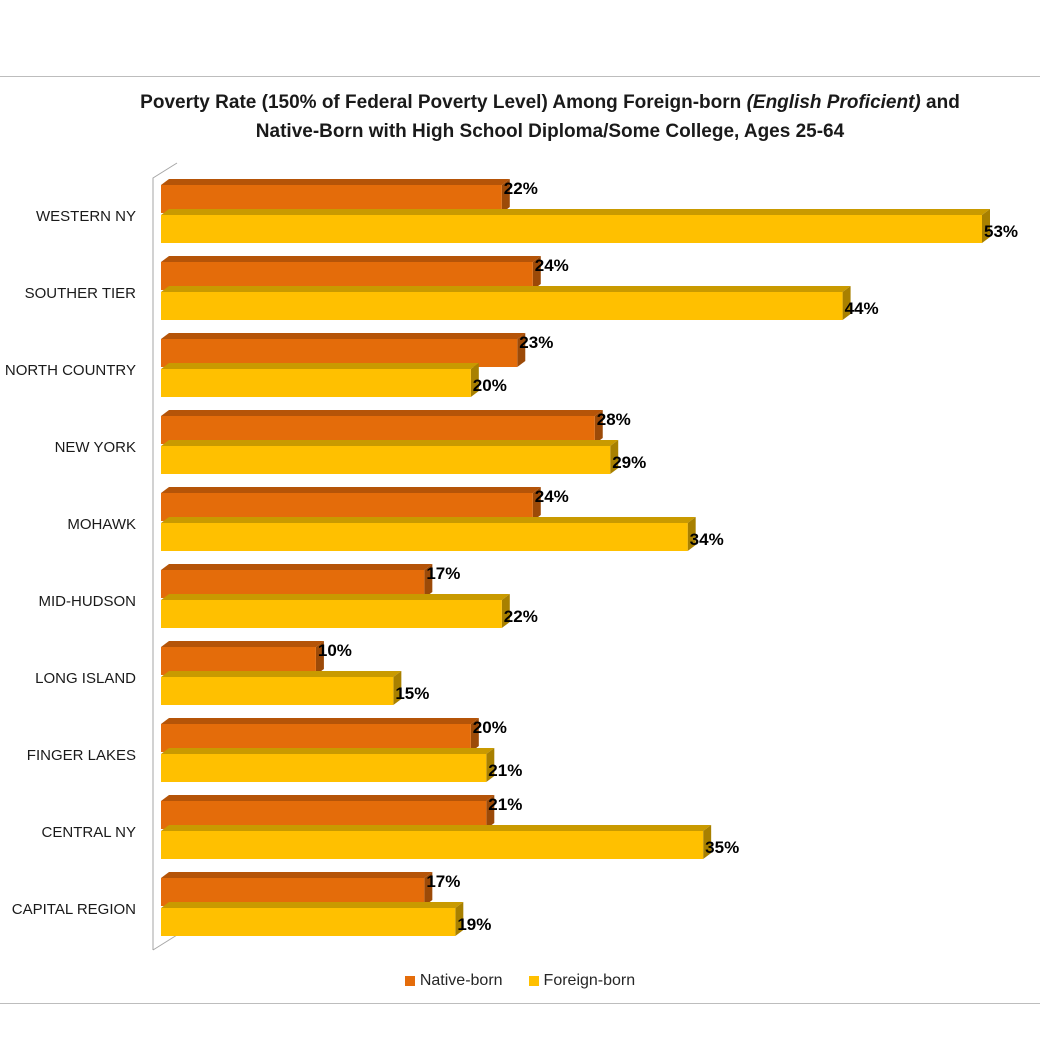 This screenshot has width=1040, height=1040. I want to click on category-label: CAPITAL REGION, so click(74, 909).